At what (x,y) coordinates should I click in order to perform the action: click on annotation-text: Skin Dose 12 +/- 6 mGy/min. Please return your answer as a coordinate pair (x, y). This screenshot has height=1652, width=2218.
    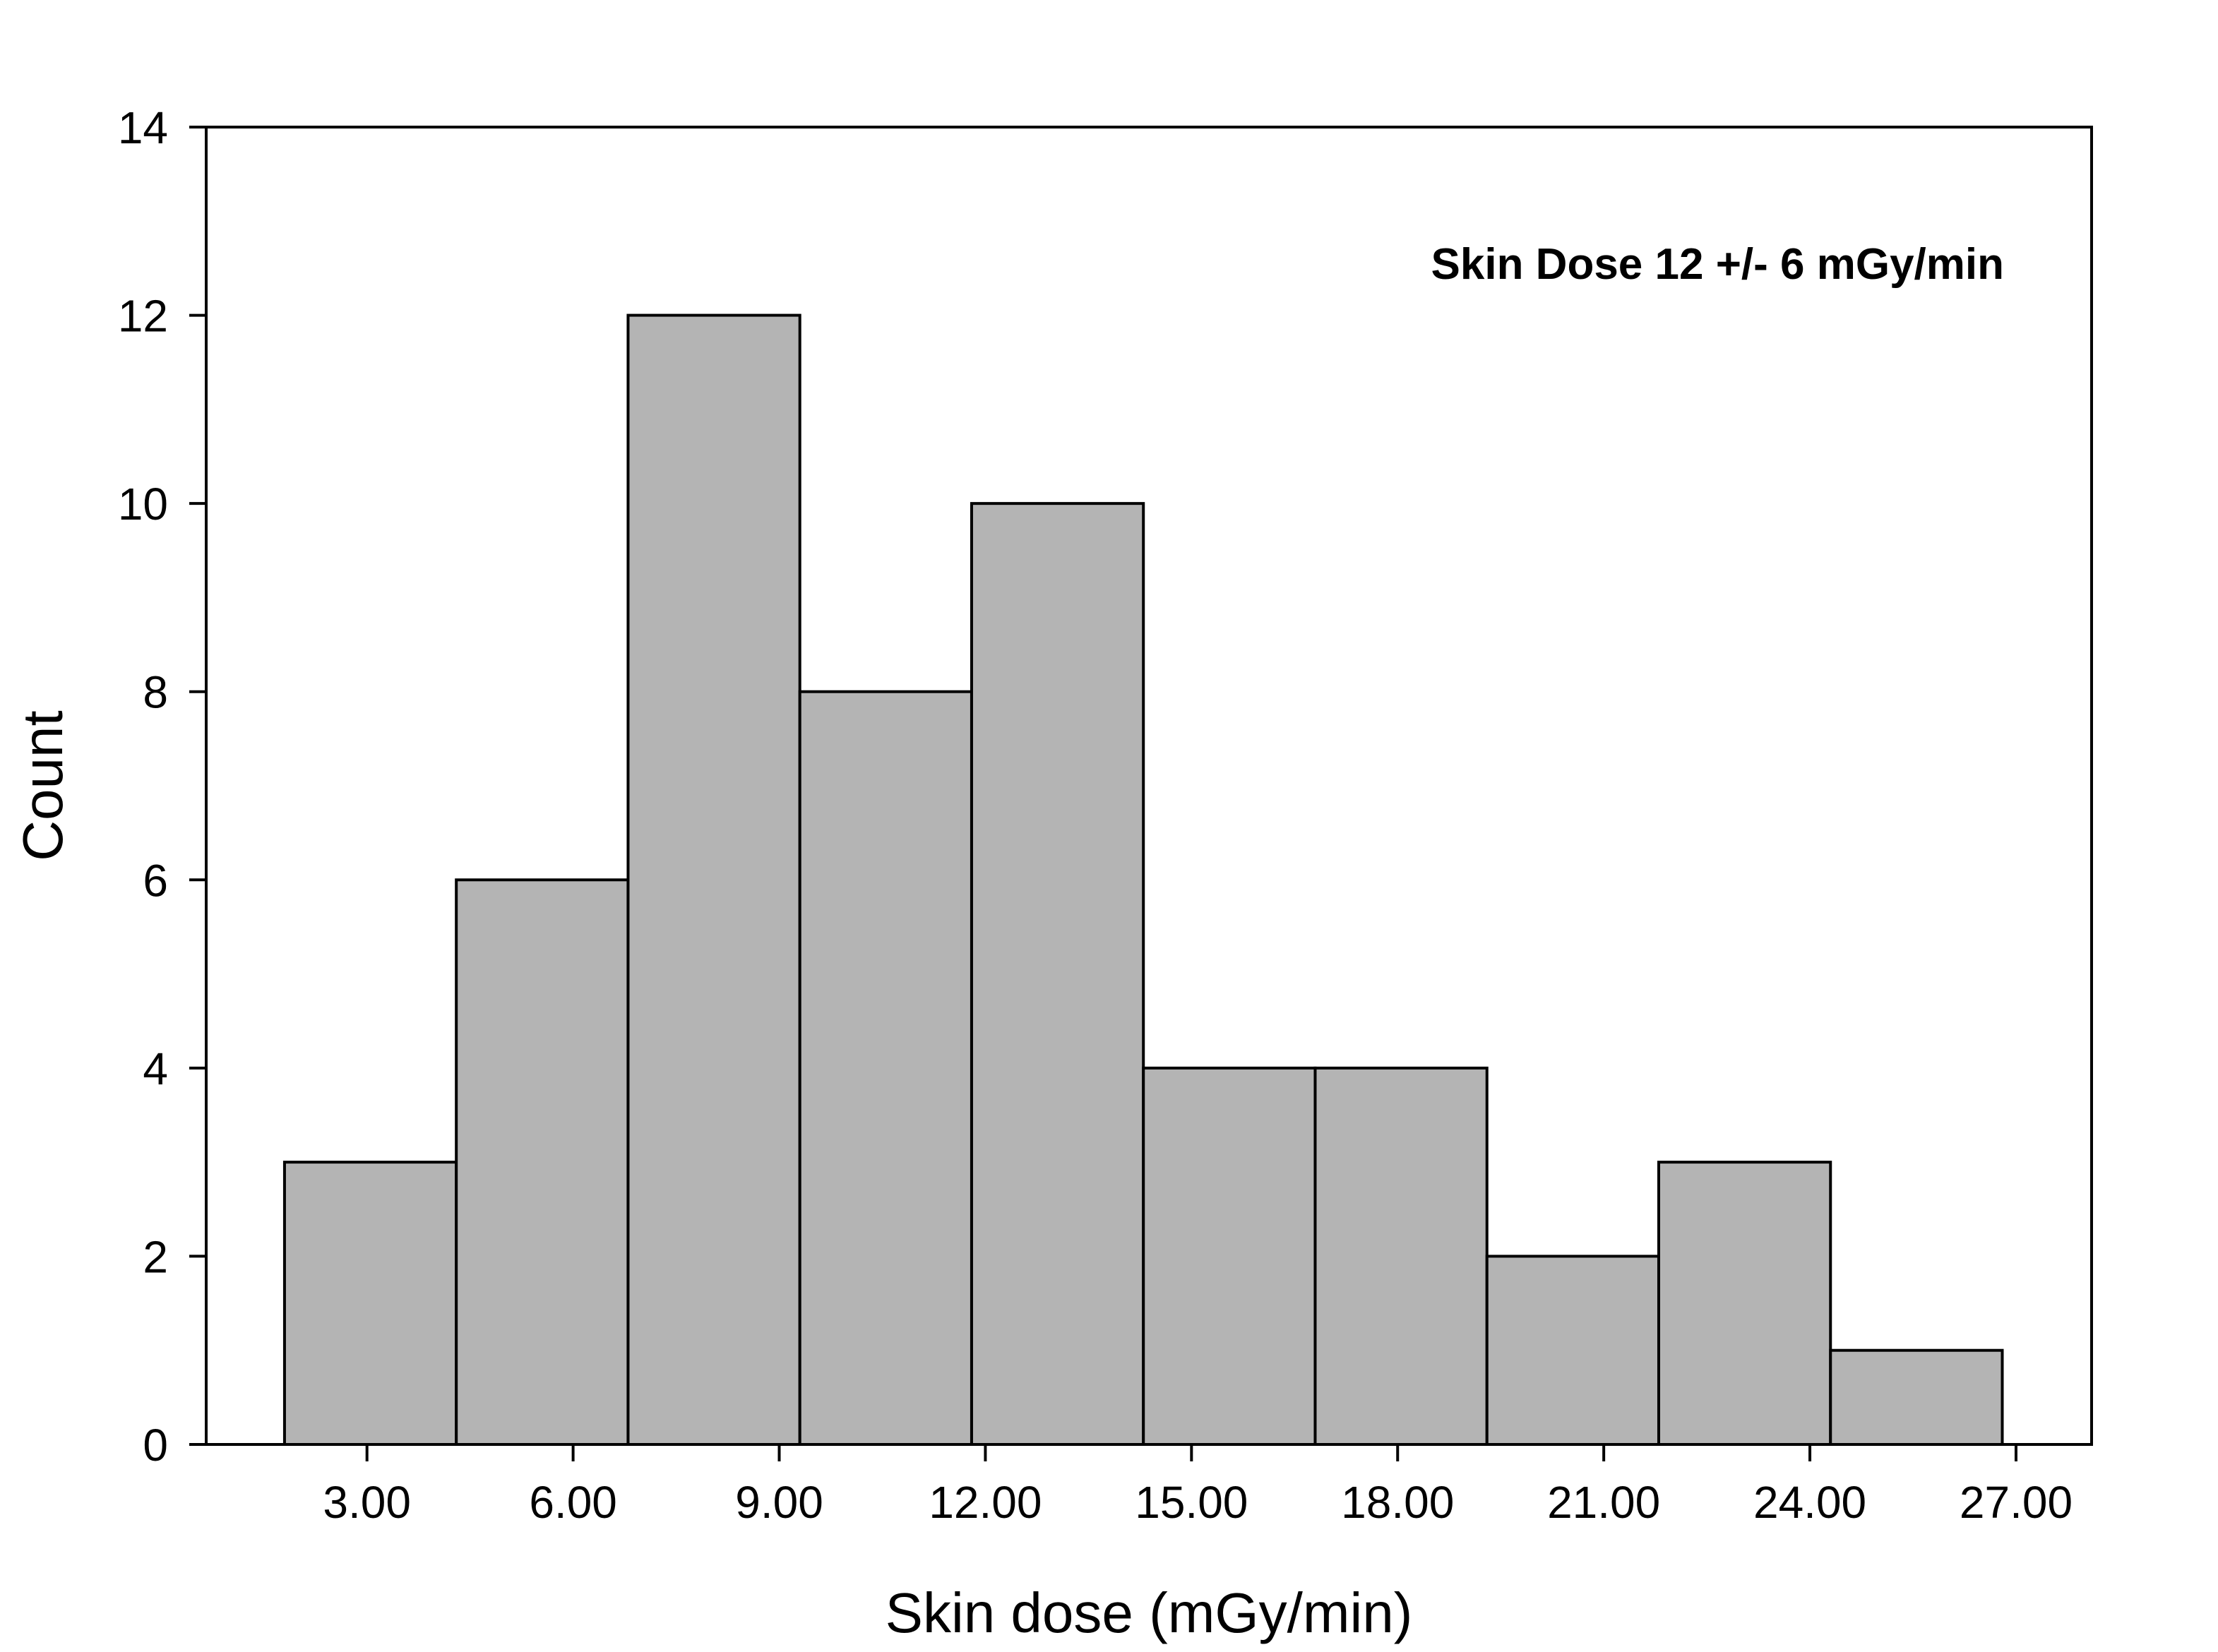
    Looking at the image, I should click on (1717, 264).